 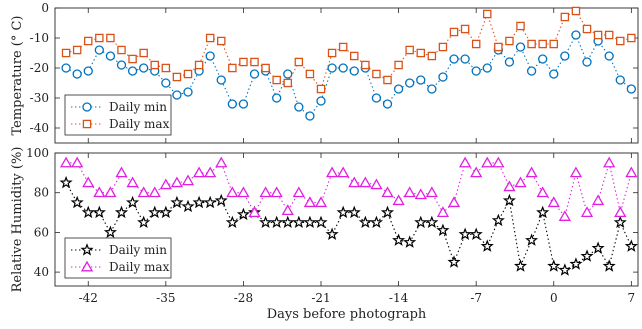 I want to click on legend-label: Daily max, so click(x=139, y=124).